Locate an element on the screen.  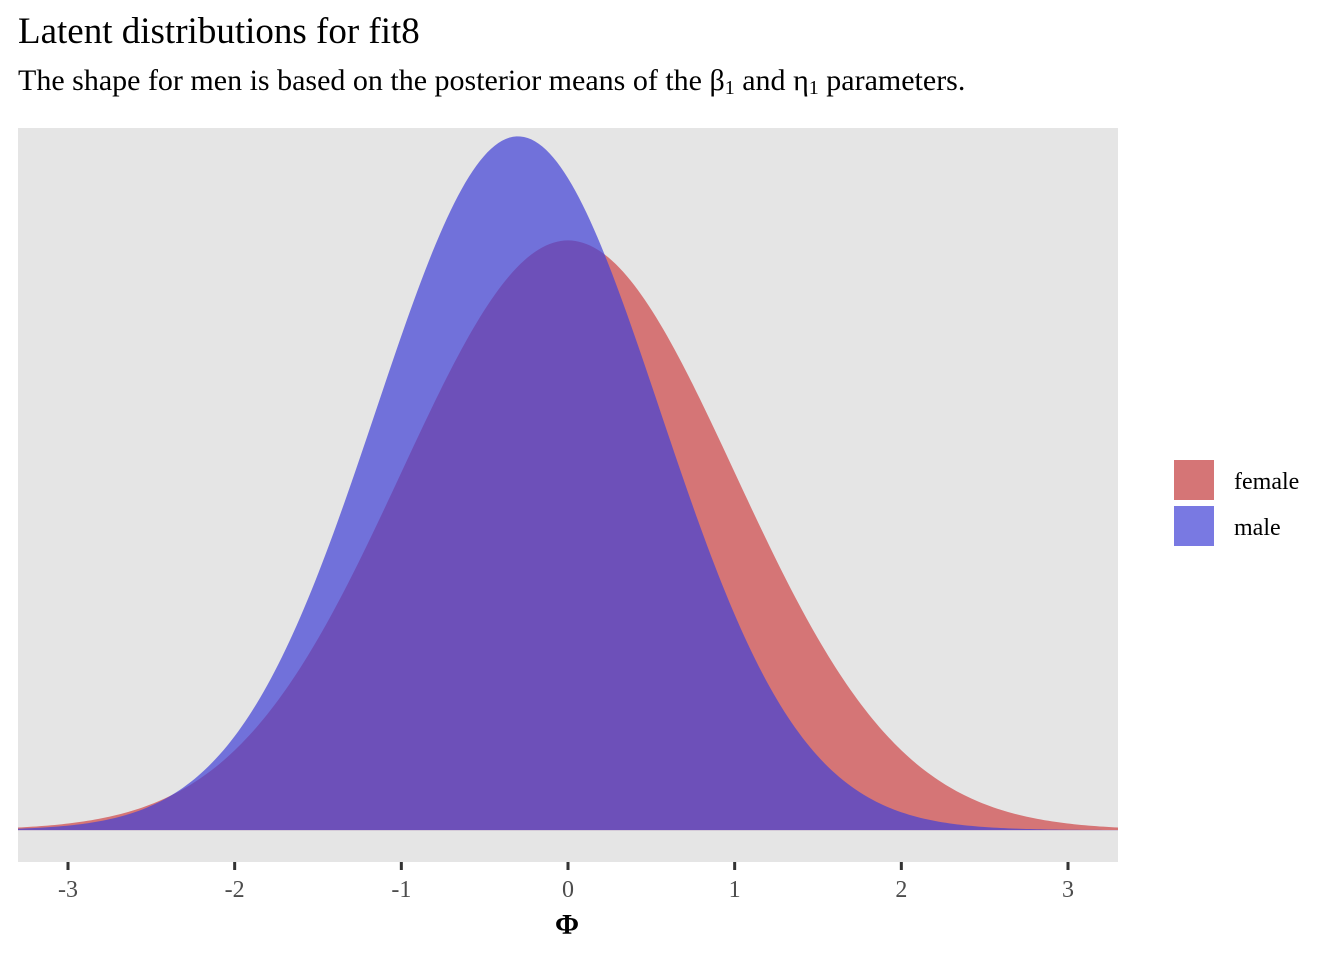
legend-swatch-male is located at coordinates (1194, 526).